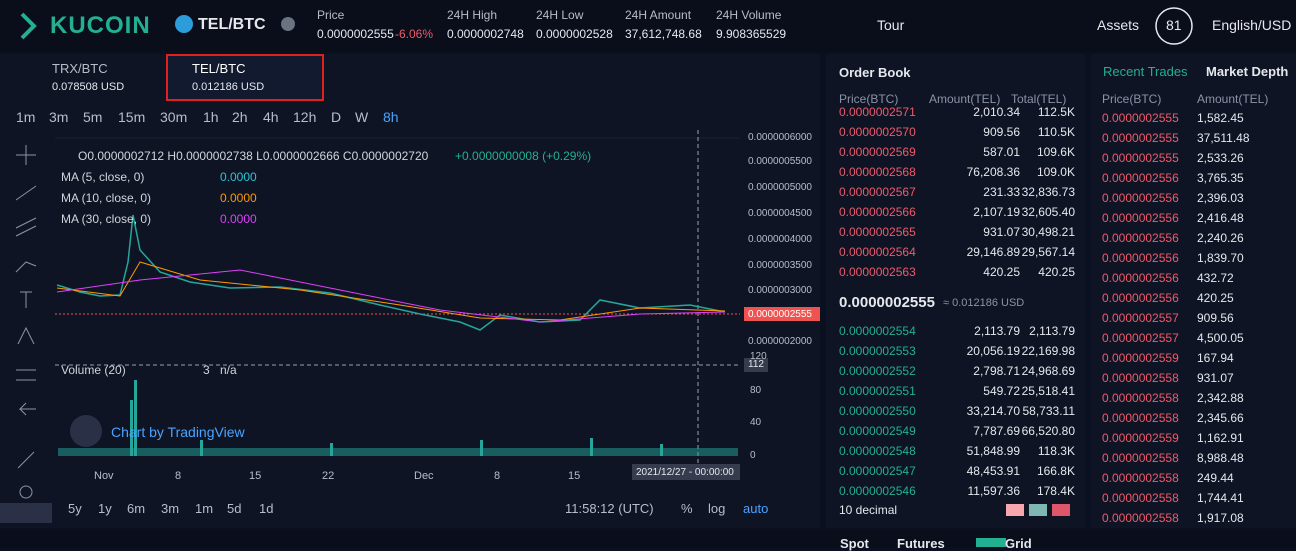 The width and height of the screenshot is (1296, 551). I want to click on amount-cell: 2,798.71, so click(996, 371).